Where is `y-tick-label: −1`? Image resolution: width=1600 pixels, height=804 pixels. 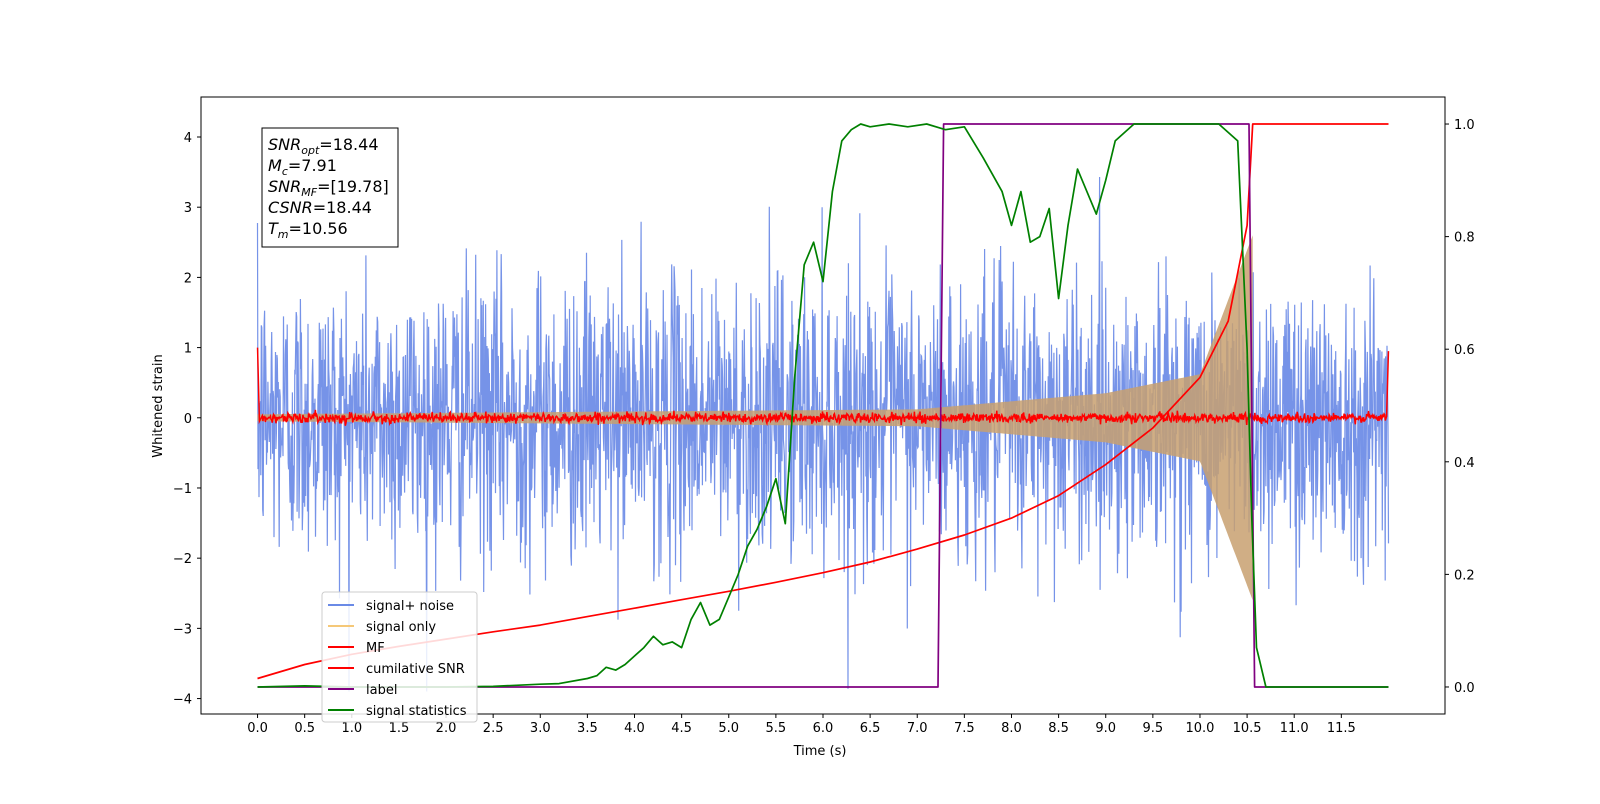 y-tick-label: −1 is located at coordinates (182, 489).